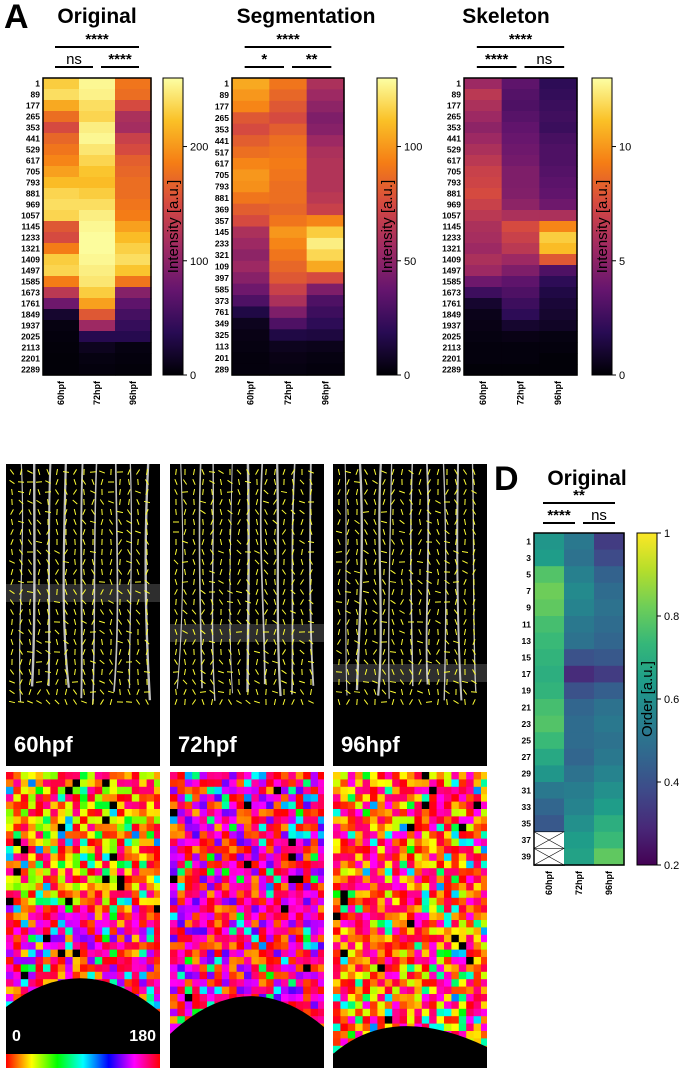 The width and height of the screenshot is (693, 1074). I want to click on orientation-vectors, so click(243, 587).